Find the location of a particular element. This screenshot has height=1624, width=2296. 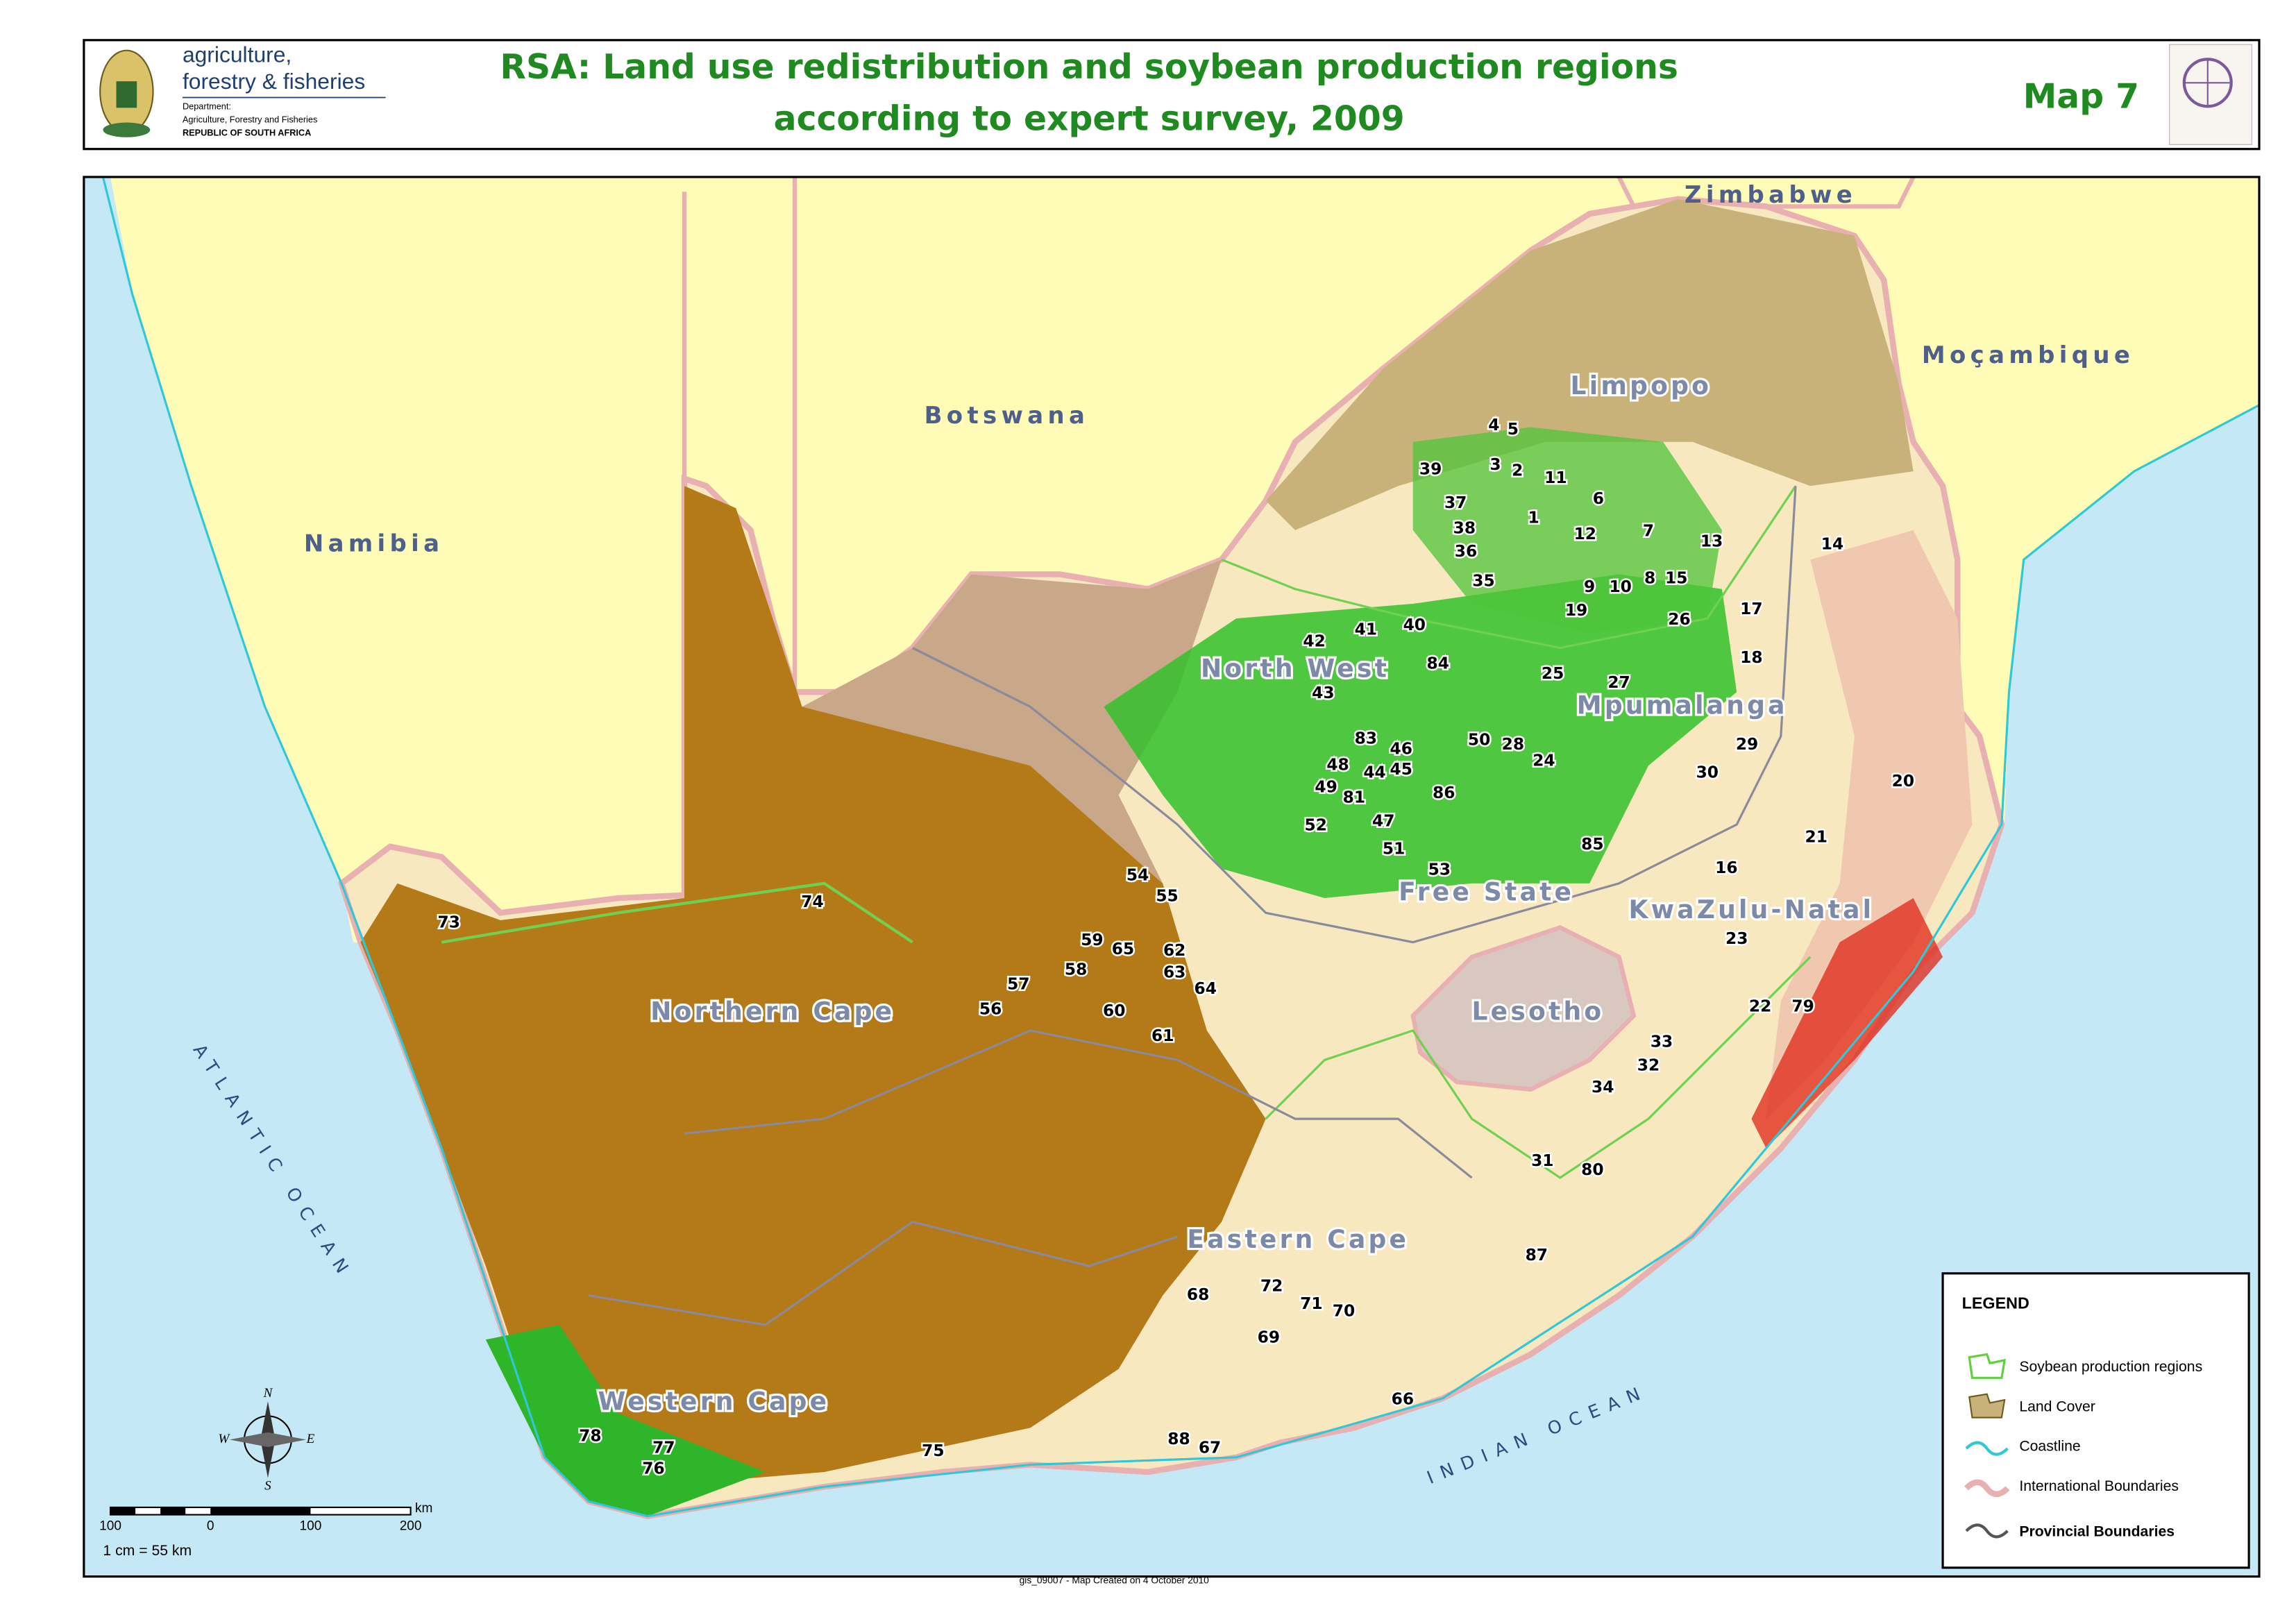

province-label: Mpumalanga is located at coordinates (1683, 705).